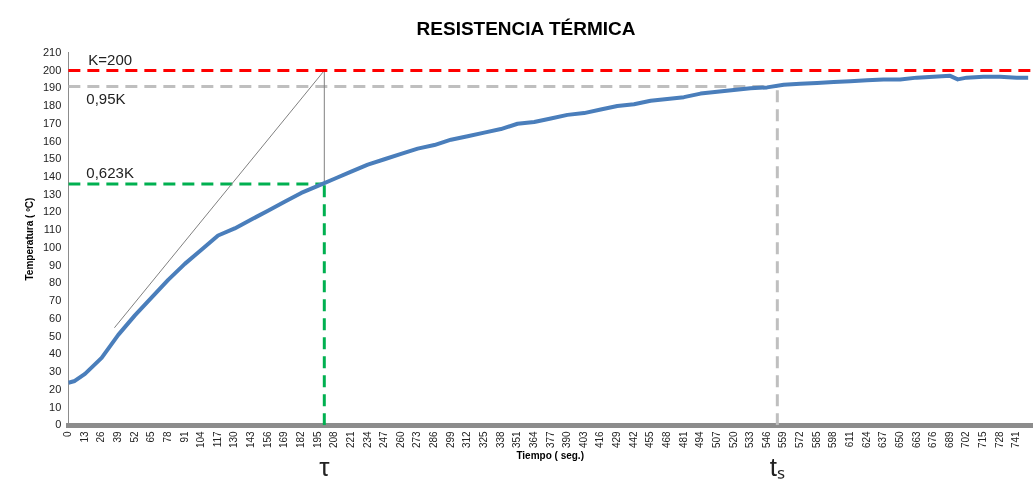  What do you see at coordinates (983, 439) in the screenshot?
I see `x-tick-label: 715` at bounding box center [983, 439].